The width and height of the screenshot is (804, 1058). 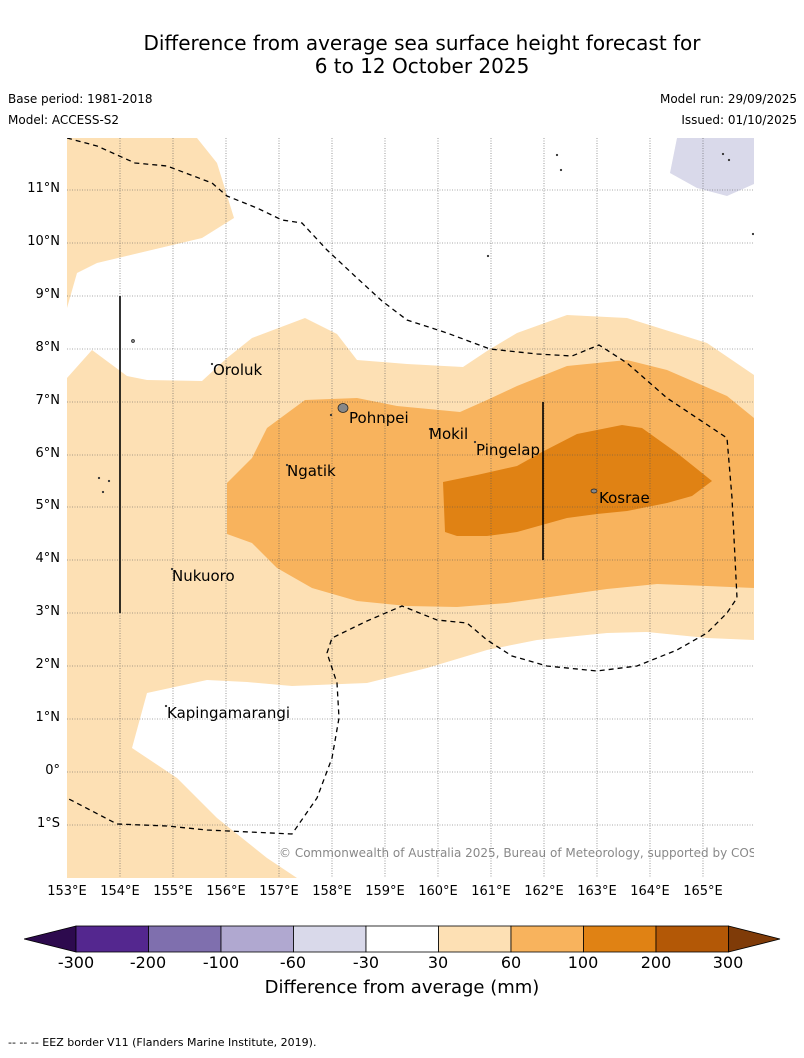 I want to click on colorbar-tick-30: 30, so click(x=438, y=962).